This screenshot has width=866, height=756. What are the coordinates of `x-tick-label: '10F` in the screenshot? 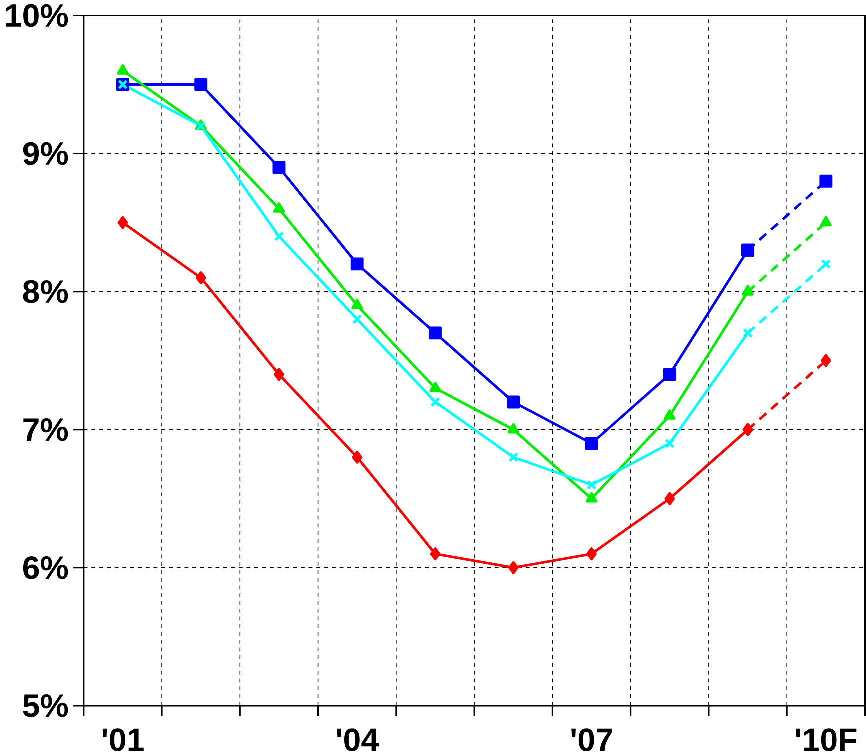 It's located at (826, 740).